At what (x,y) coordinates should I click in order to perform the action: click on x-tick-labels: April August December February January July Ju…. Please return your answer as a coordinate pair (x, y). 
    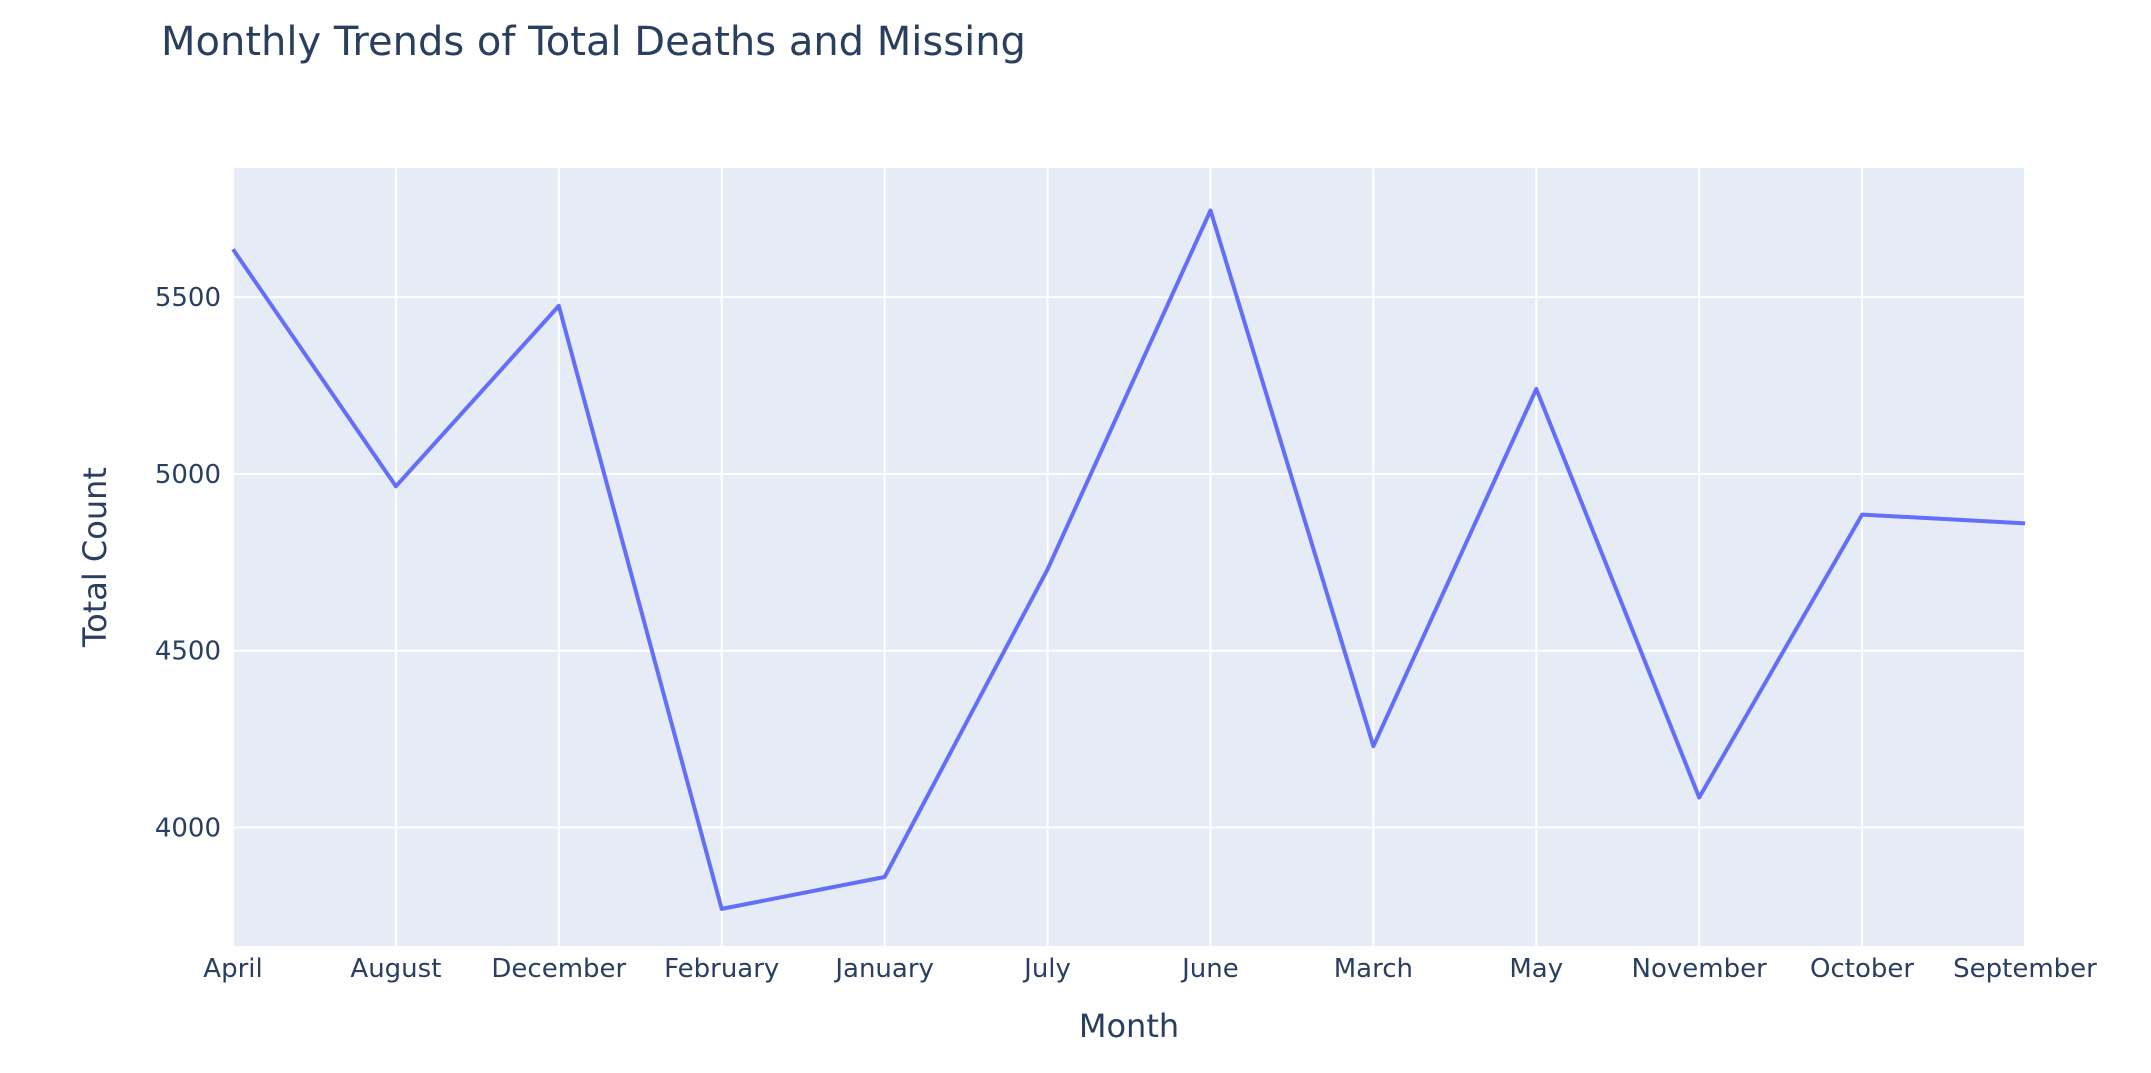
    Looking at the image, I should click on (1150, 969).